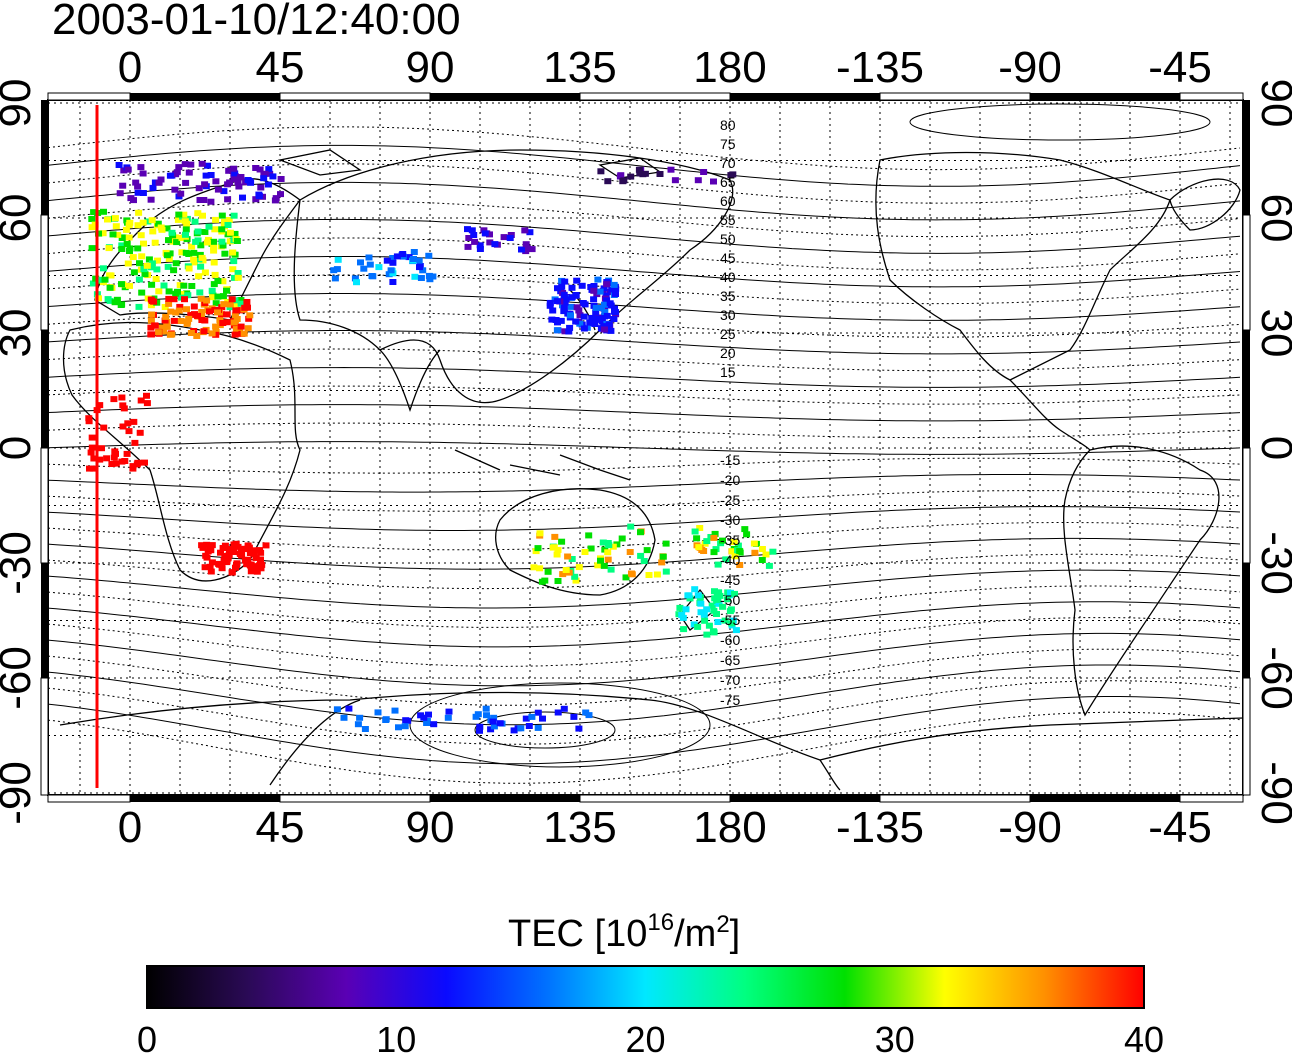  Describe the element at coordinates (1180, 827) in the screenshot. I see `lon-tick-label-bottom: -45` at that location.